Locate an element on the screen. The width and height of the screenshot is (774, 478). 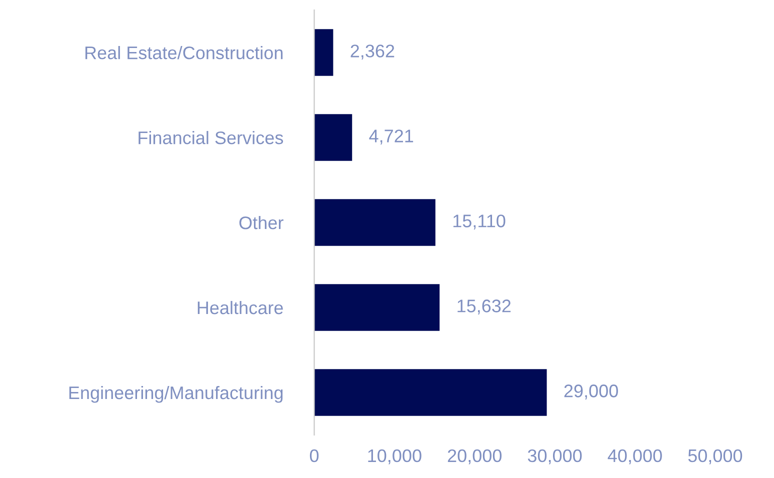
y-tick-label: Other is located at coordinates (261, 223).